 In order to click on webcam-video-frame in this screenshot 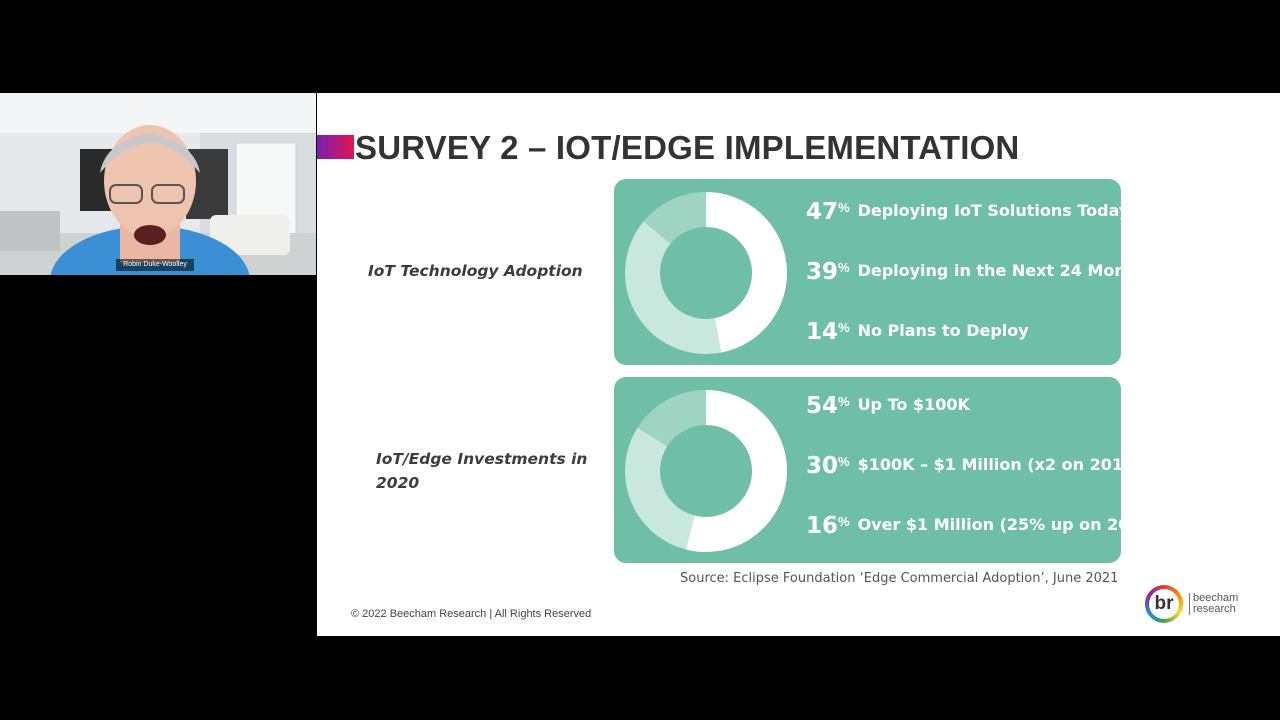, I will do `click(158, 184)`.